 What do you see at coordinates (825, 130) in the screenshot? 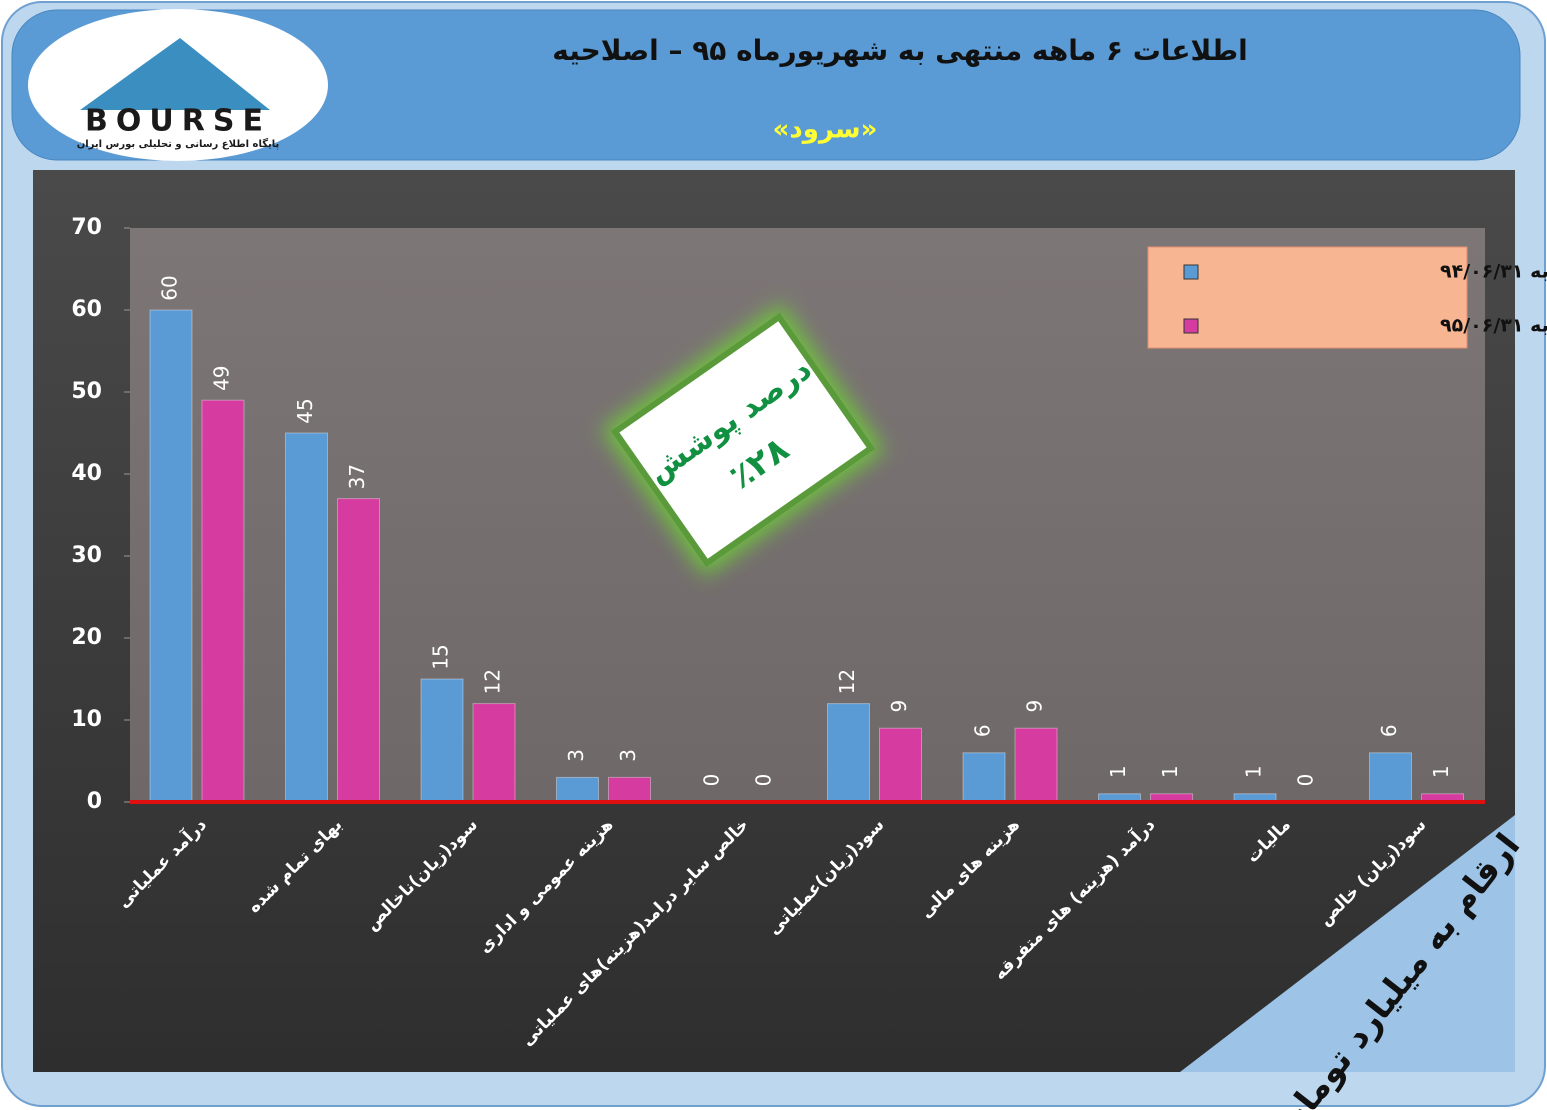
I see `chart-subtitle: «سرود»` at bounding box center [825, 130].